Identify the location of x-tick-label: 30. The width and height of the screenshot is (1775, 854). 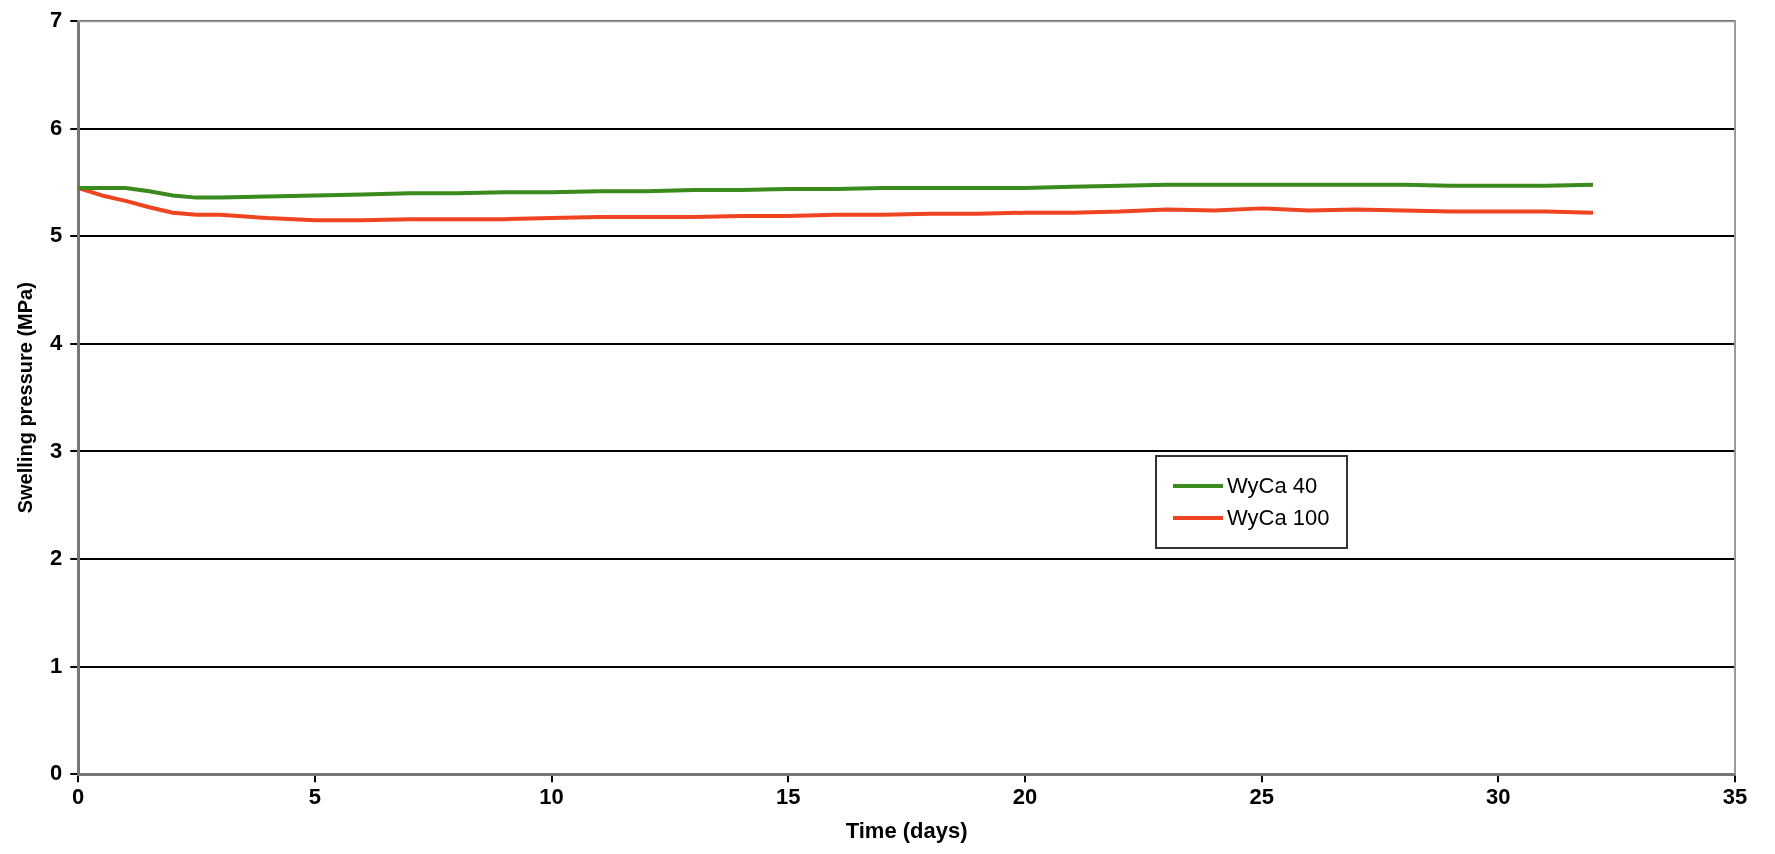
(1498, 797).